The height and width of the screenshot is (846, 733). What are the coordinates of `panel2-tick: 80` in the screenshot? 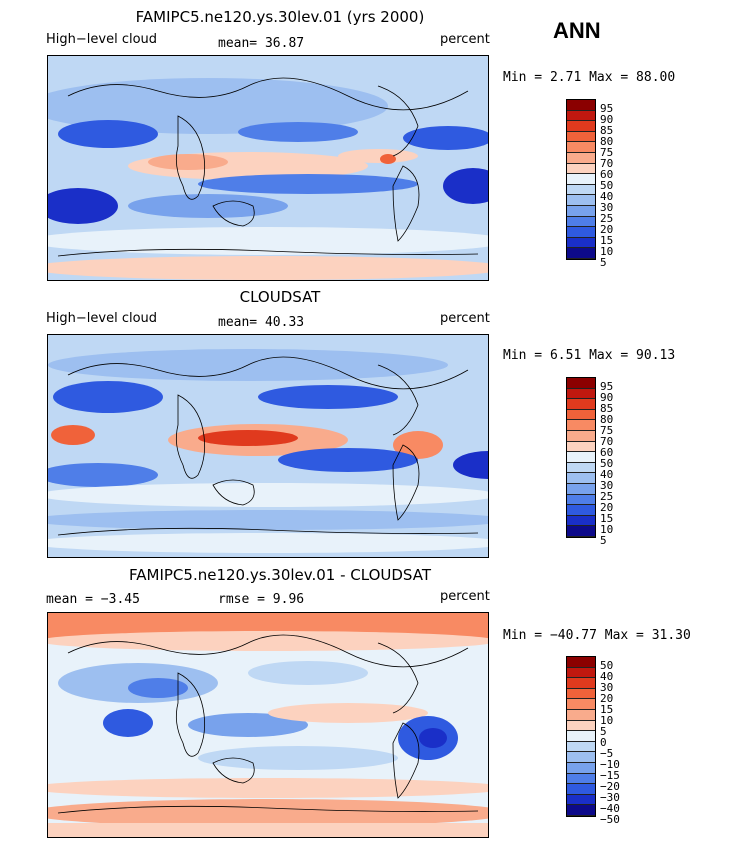 It's located at (607, 419).